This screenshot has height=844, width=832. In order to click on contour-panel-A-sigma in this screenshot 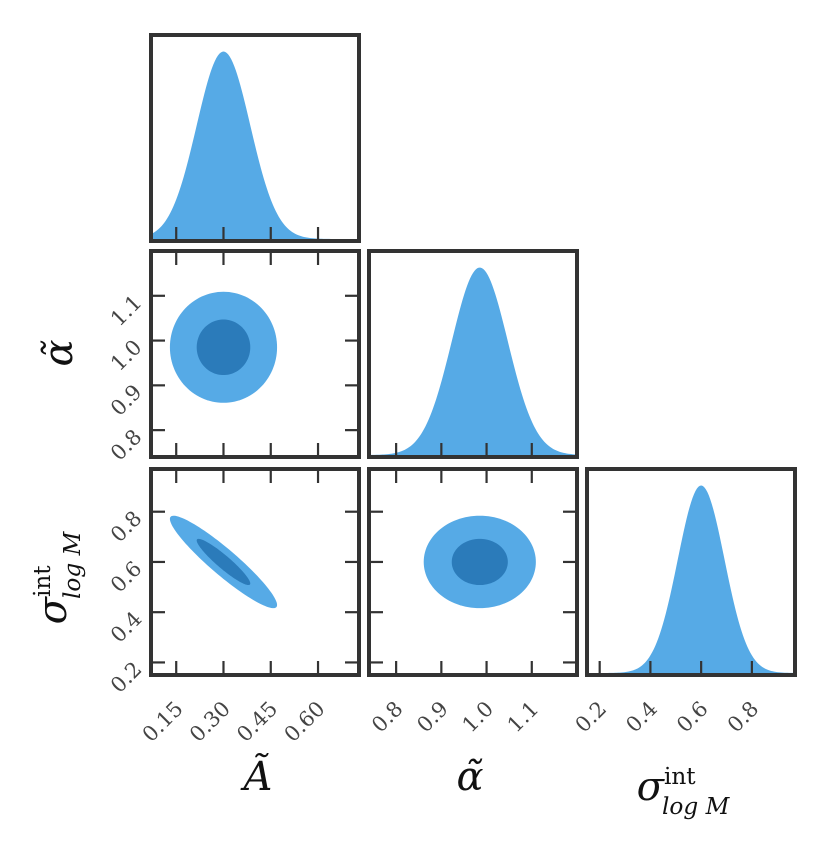, I will do `click(255, 572)`.